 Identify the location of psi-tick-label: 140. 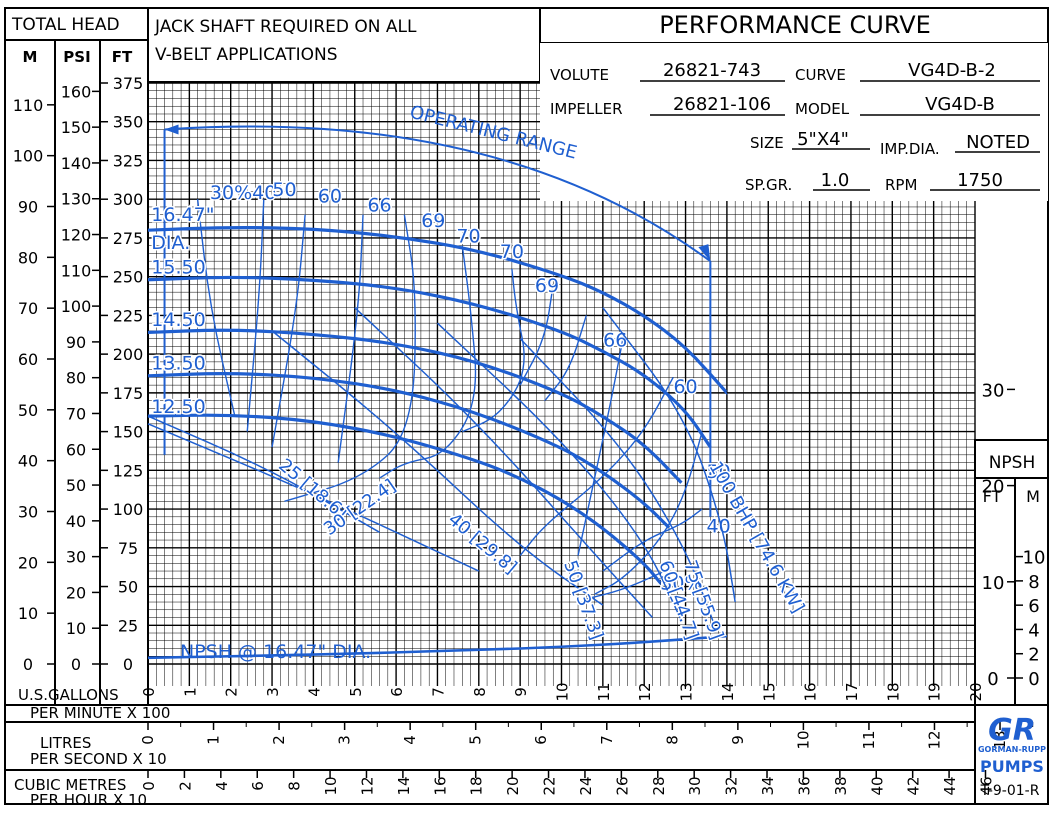
(76, 163).